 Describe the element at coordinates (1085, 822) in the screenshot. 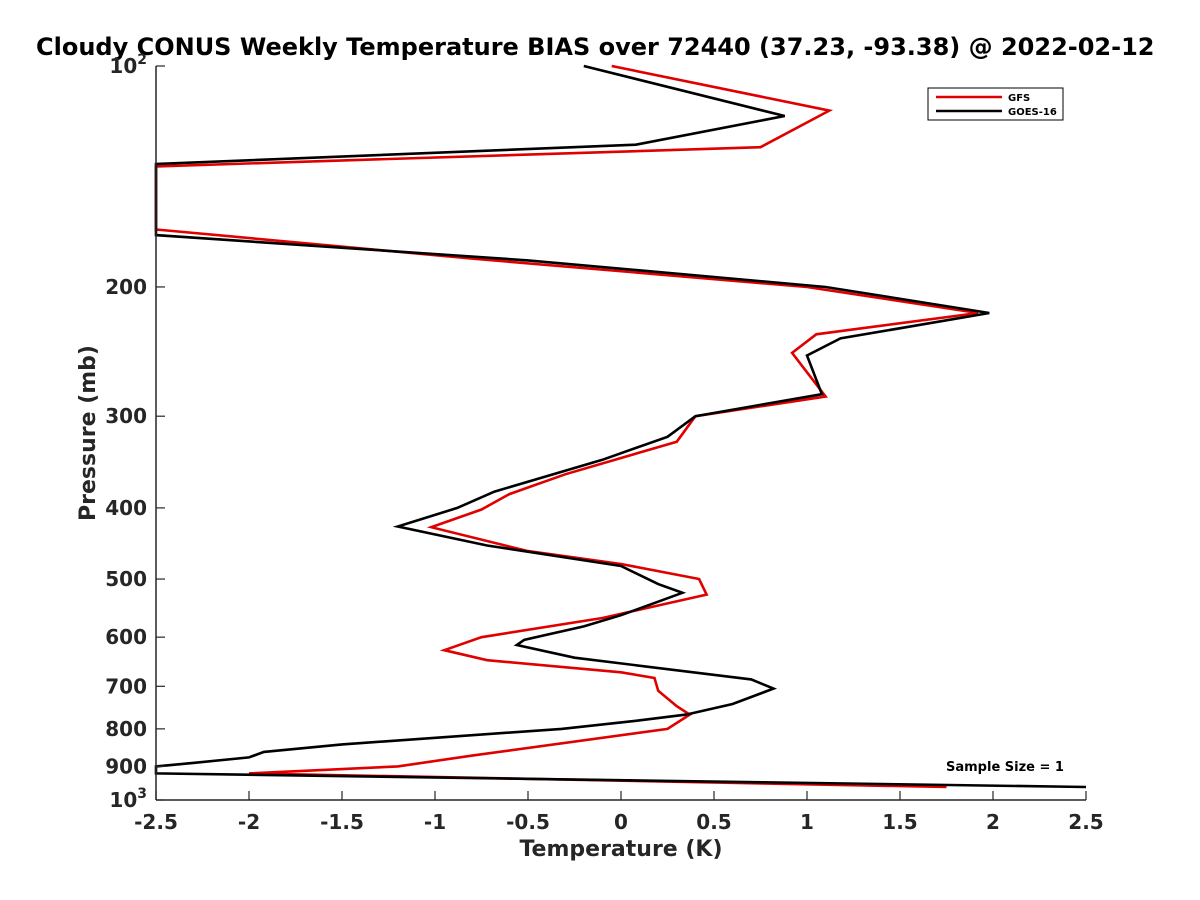

I see `x-tick-label: 2.5` at that location.